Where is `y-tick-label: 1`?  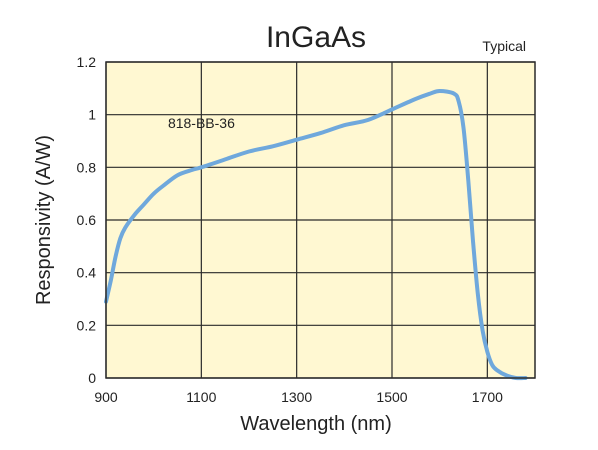
y-tick-label: 1 is located at coordinates (92, 115).